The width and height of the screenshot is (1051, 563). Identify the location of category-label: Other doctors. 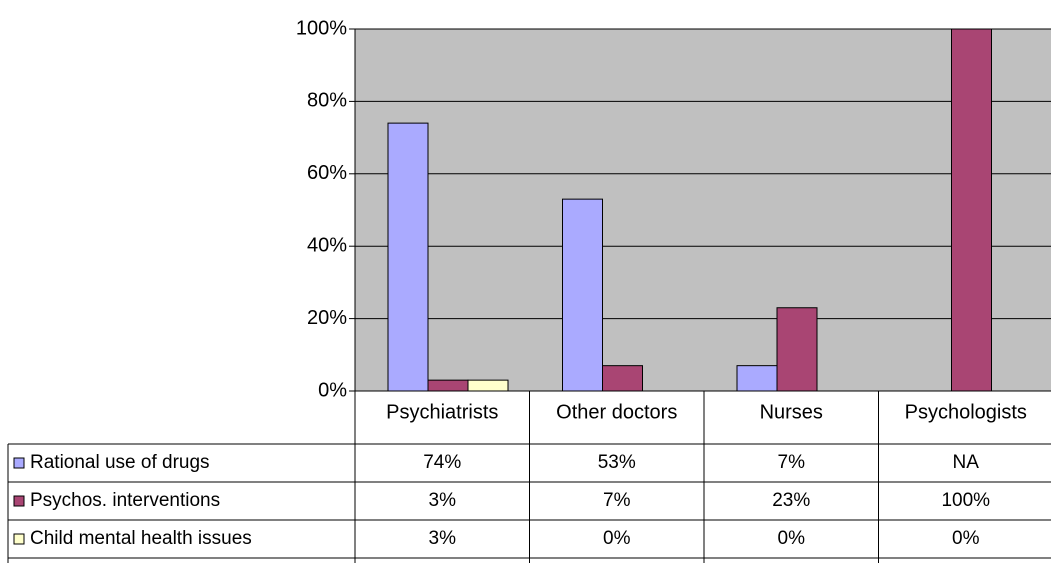
(616, 412).